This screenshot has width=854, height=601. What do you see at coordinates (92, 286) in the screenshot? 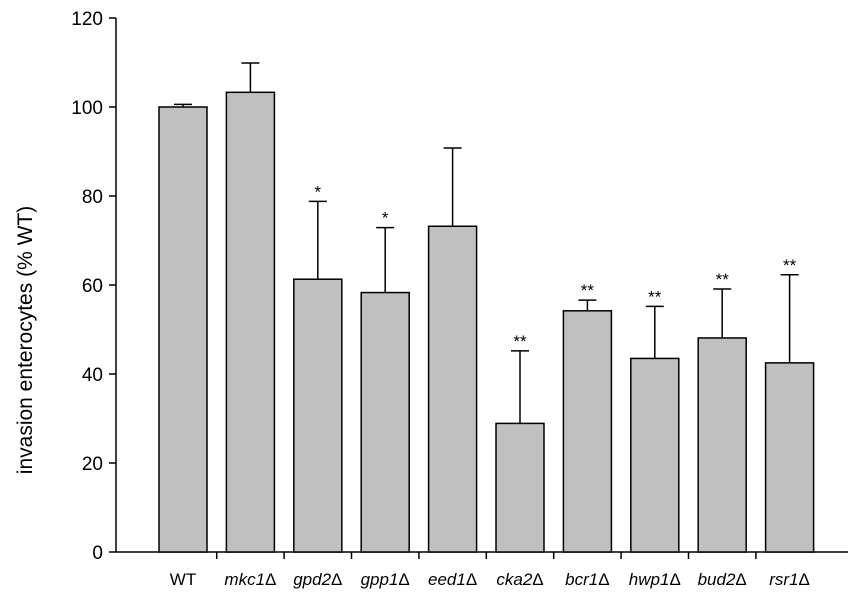
I see `y-tick-label: 60` at bounding box center [92, 286].